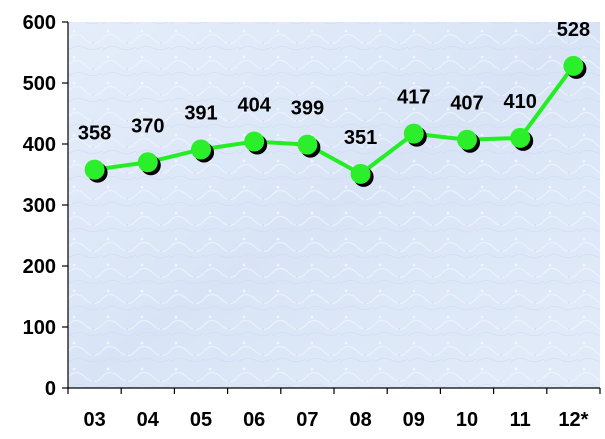 This screenshot has width=605, height=439. Describe the element at coordinates (254, 420) in the screenshot. I see `x-tick-label: 06` at that location.